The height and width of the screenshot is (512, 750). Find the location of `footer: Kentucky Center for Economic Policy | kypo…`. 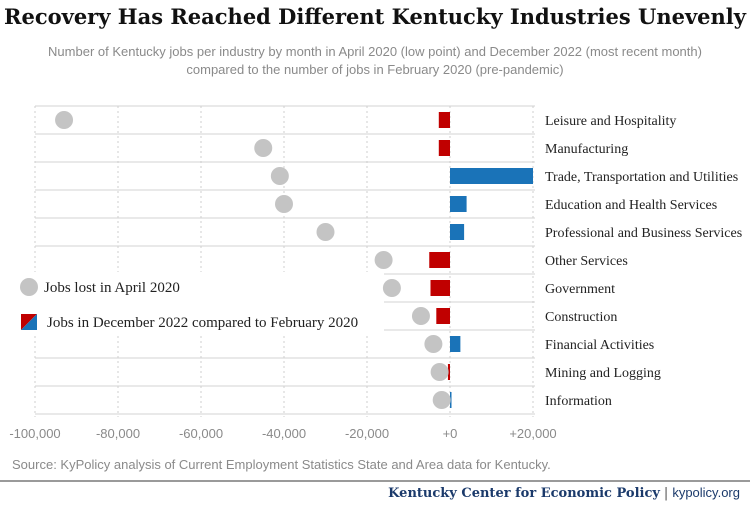

footer: Kentucky Center for Economic Policy | kypo… is located at coordinates (564, 493).